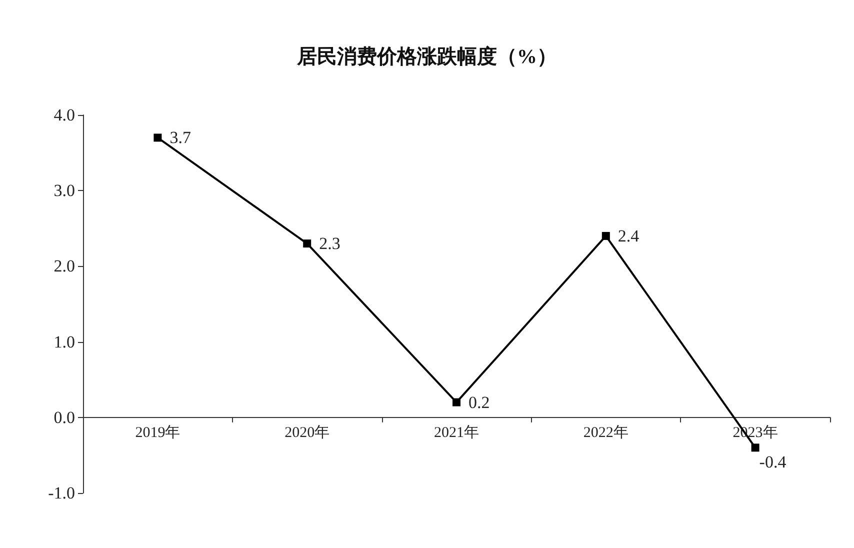 Image resolution: width=854 pixels, height=548 pixels. Describe the element at coordinates (479, 402) in the screenshot. I see `data-label: 0.2` at that location.